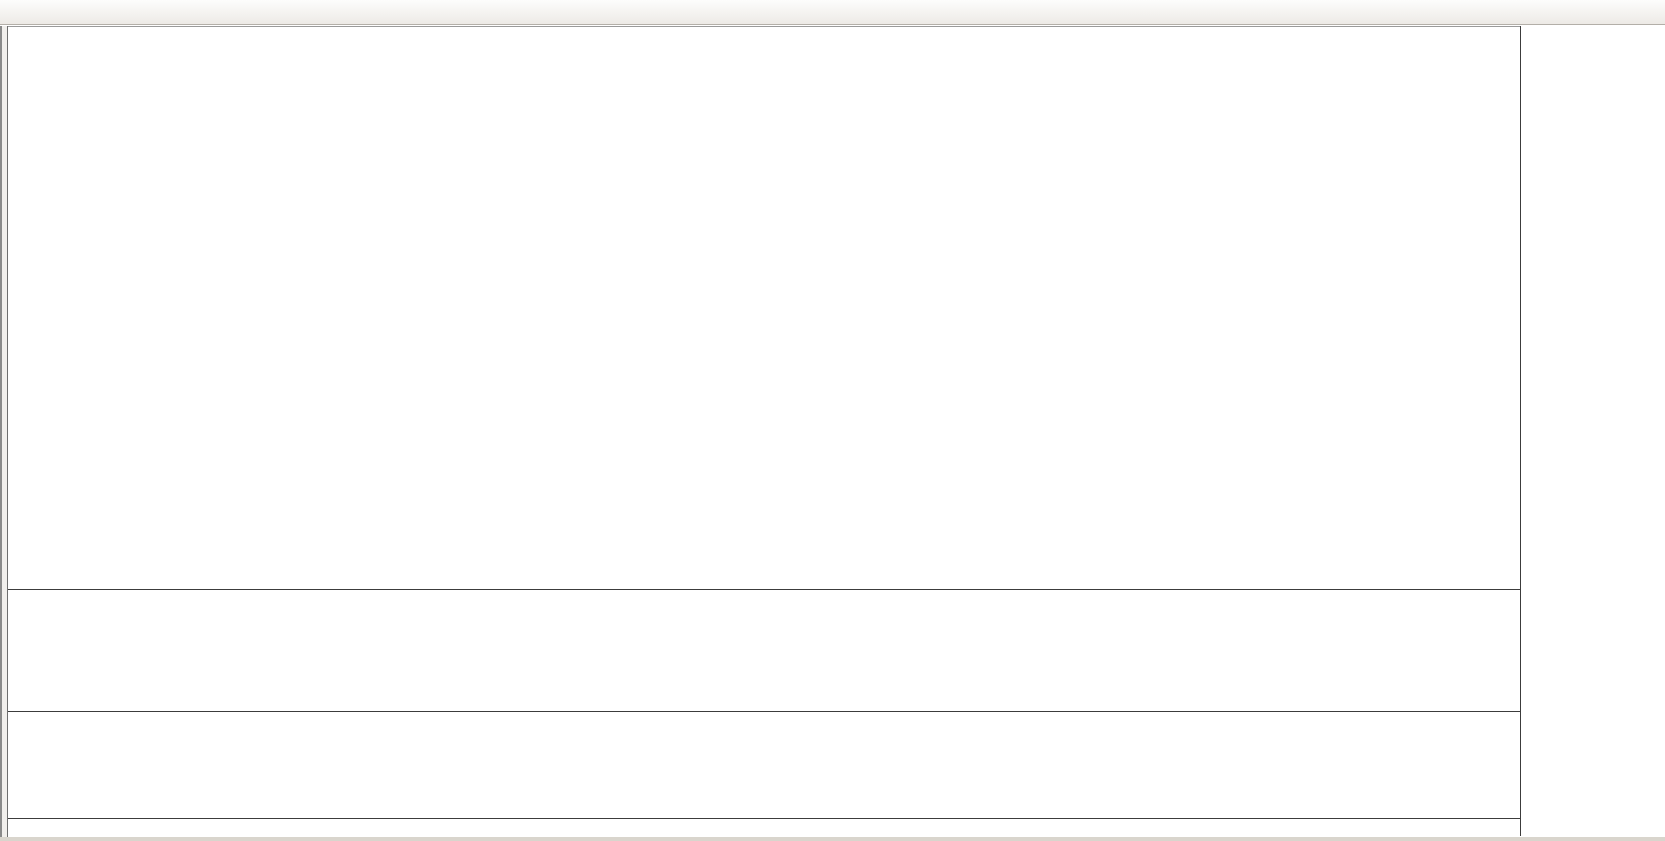  I want to click on macd-indicator-pane, so click(764, 650).